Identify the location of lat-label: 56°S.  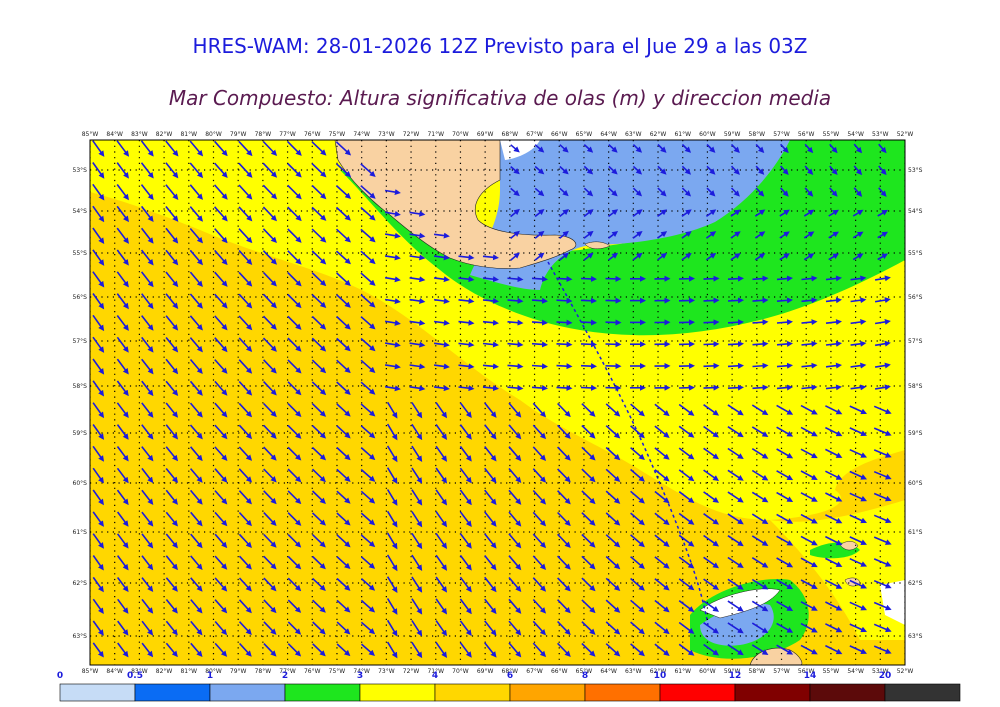
(915, 297).